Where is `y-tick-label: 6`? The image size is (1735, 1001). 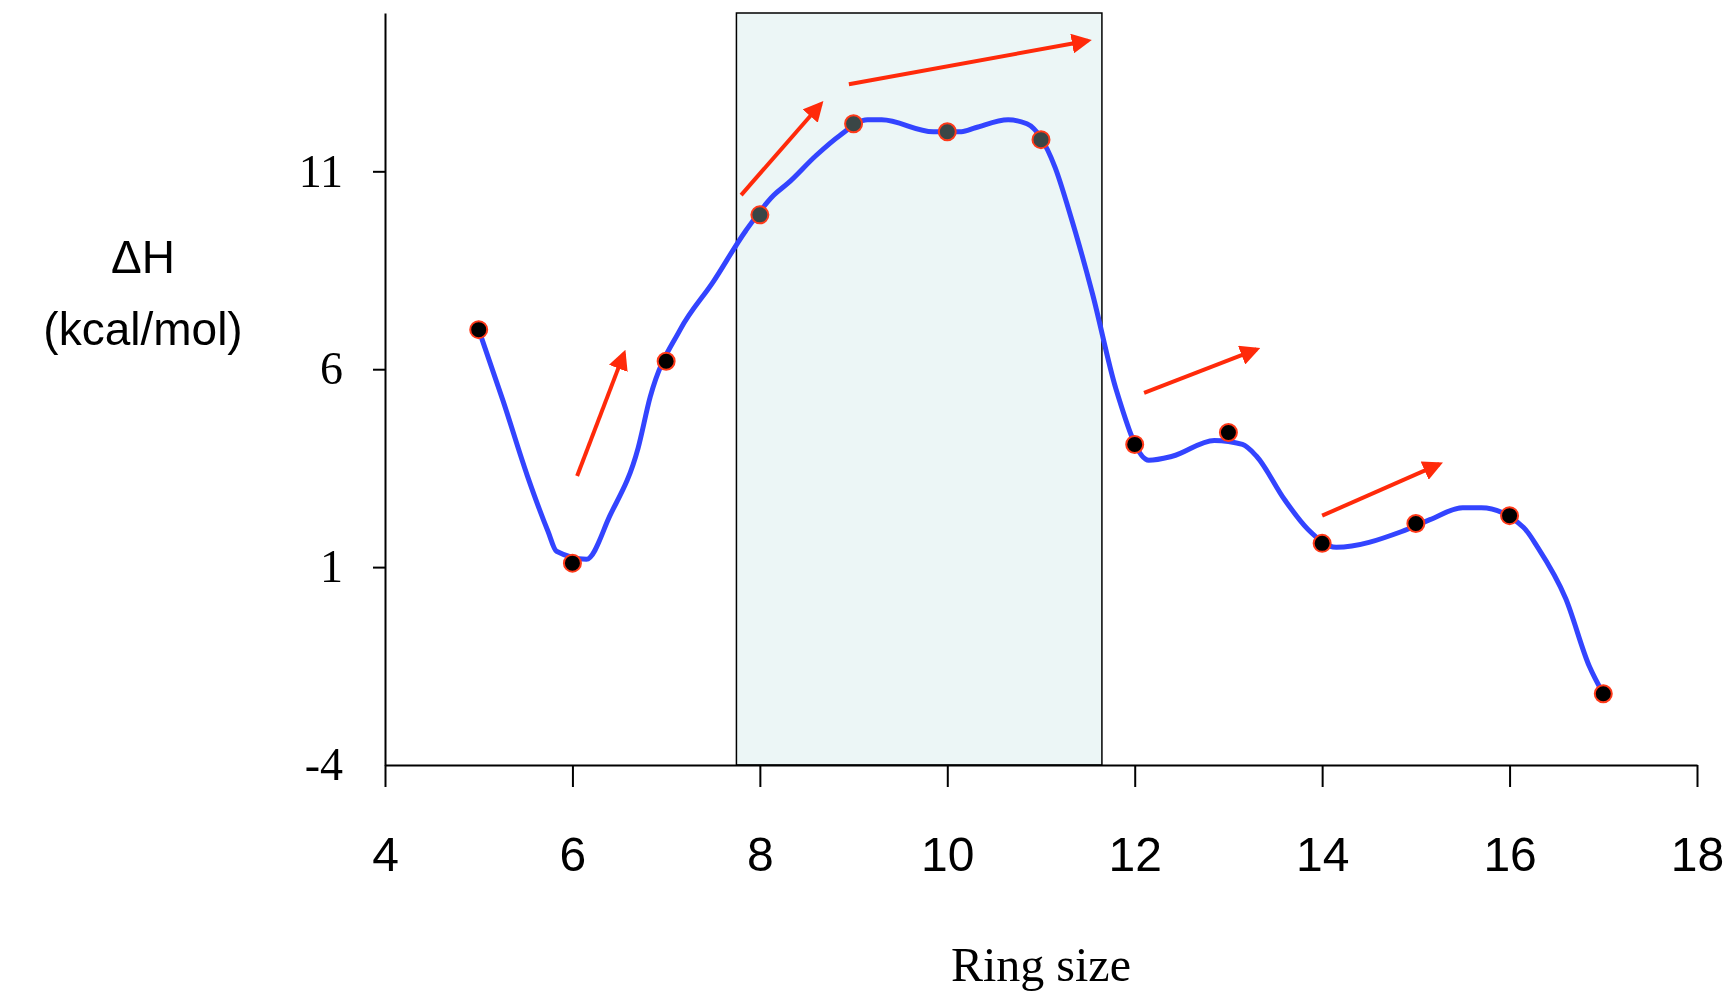
y-tick-label: 6 is located at coordinates (331, 369).